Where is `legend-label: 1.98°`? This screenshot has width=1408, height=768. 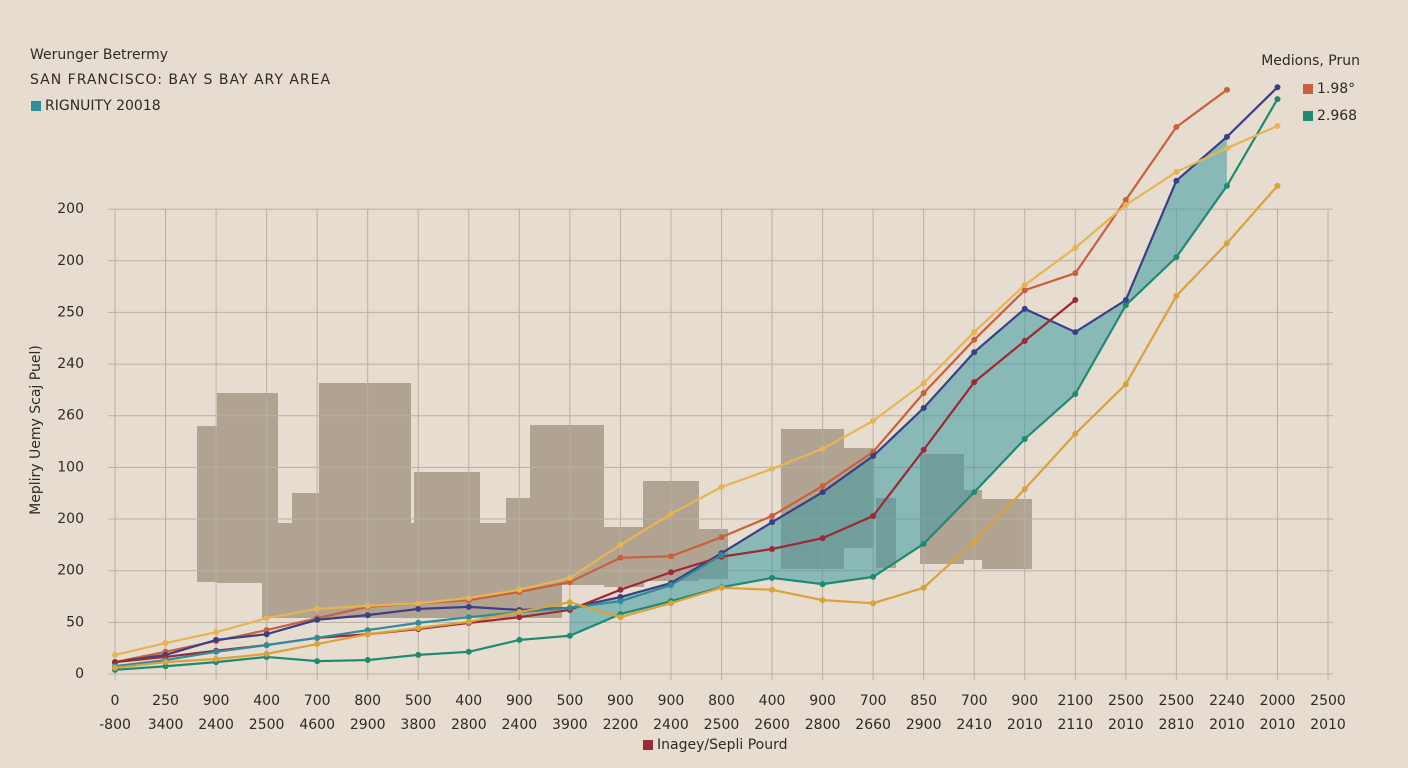 legend-label: 1.98° is located at coordinates (1336, 89).